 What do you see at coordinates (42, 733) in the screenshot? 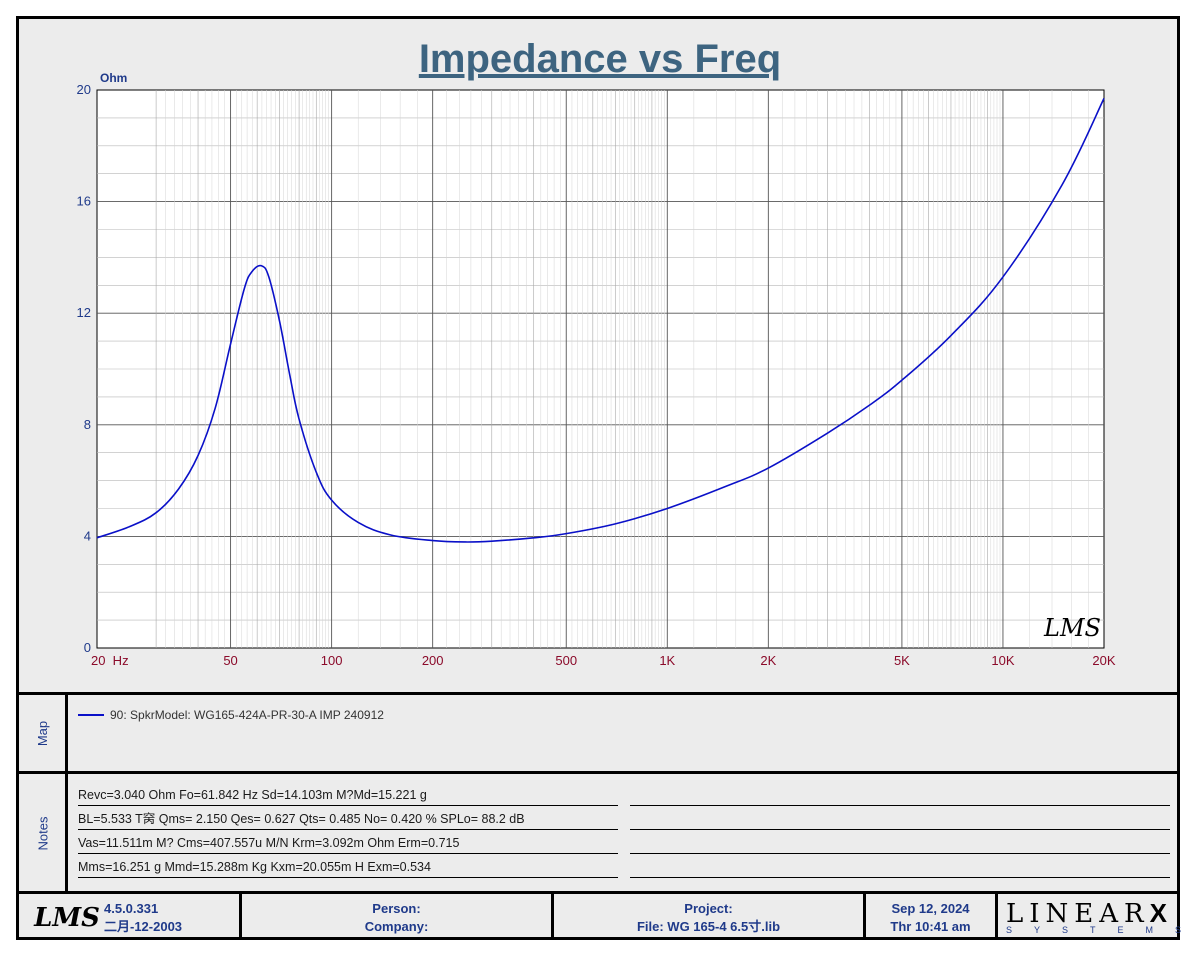
I see `map-section-label: Map` at bounding box center [42, 733].